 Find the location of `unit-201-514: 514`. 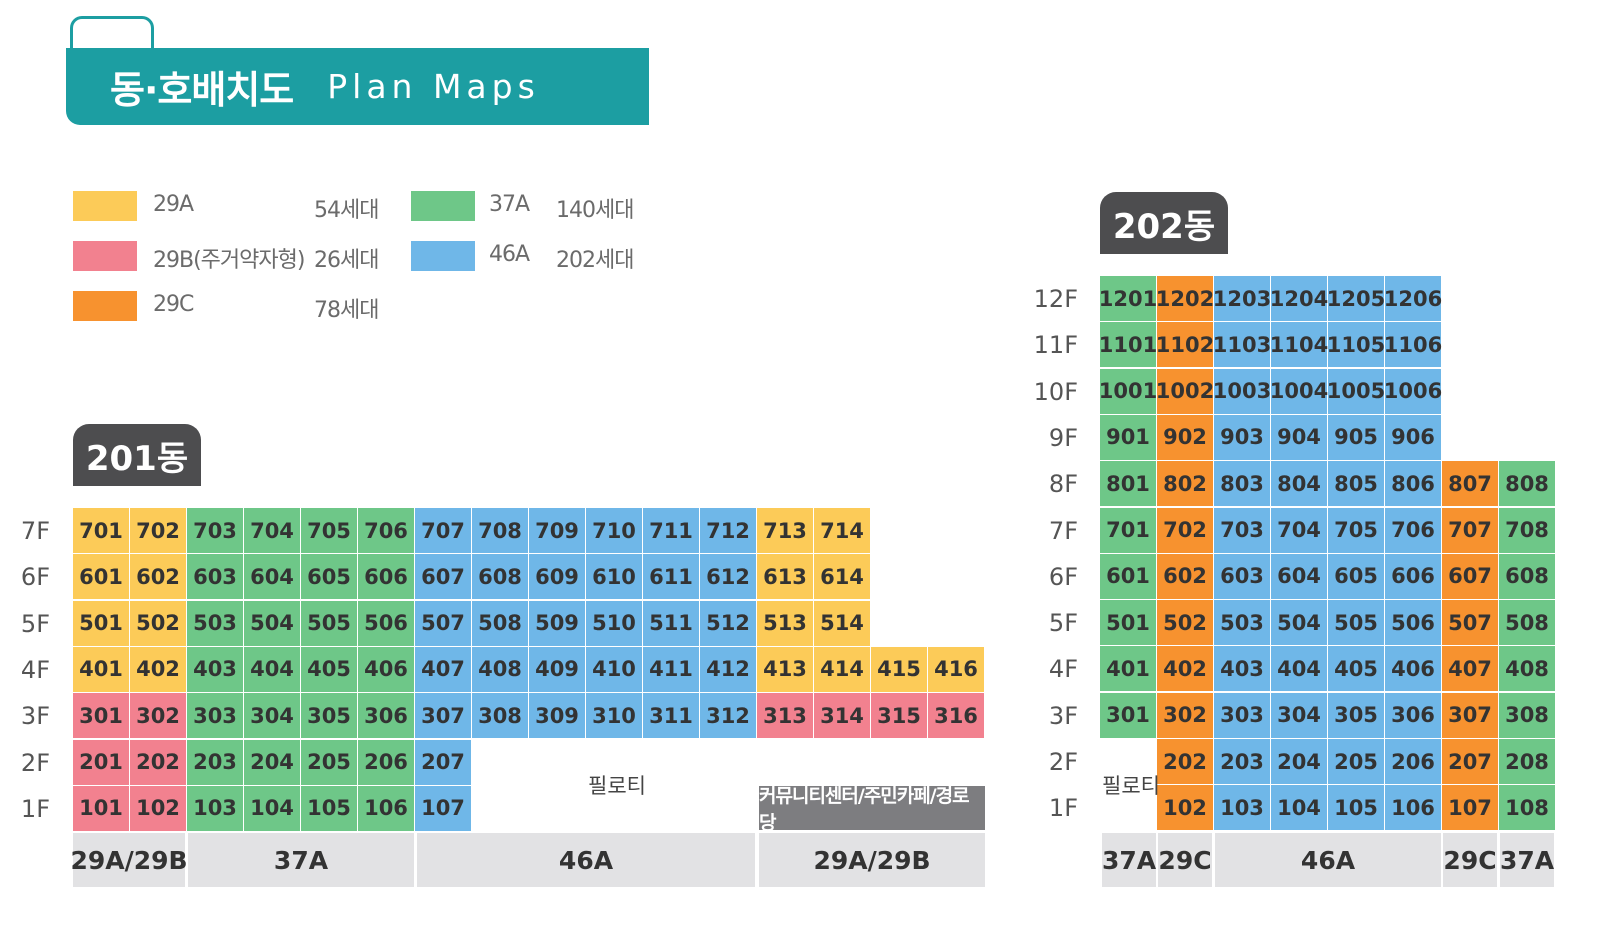

unit-201-514: 514 is located at coordinates (842, 623).